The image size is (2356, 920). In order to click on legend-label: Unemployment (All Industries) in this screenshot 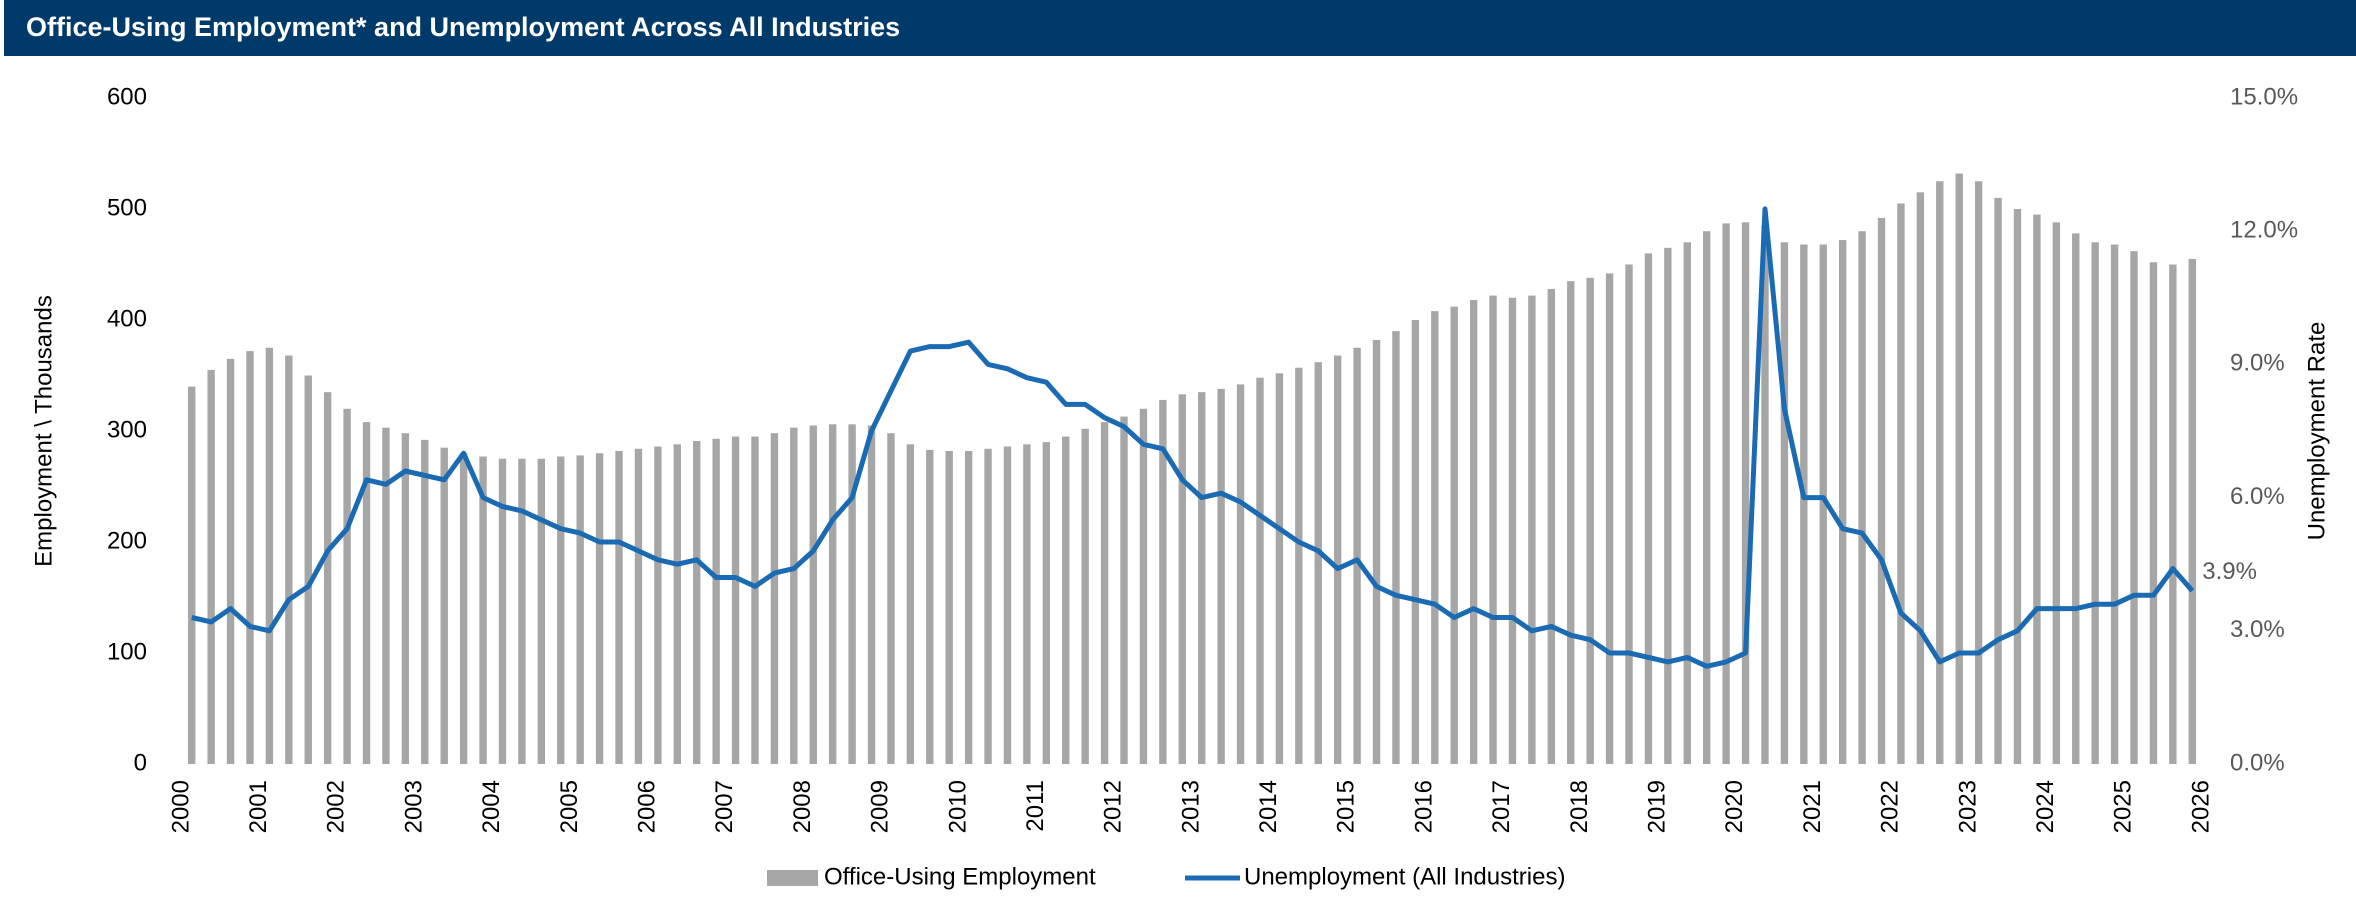, I will do `click(1404, 876)`.